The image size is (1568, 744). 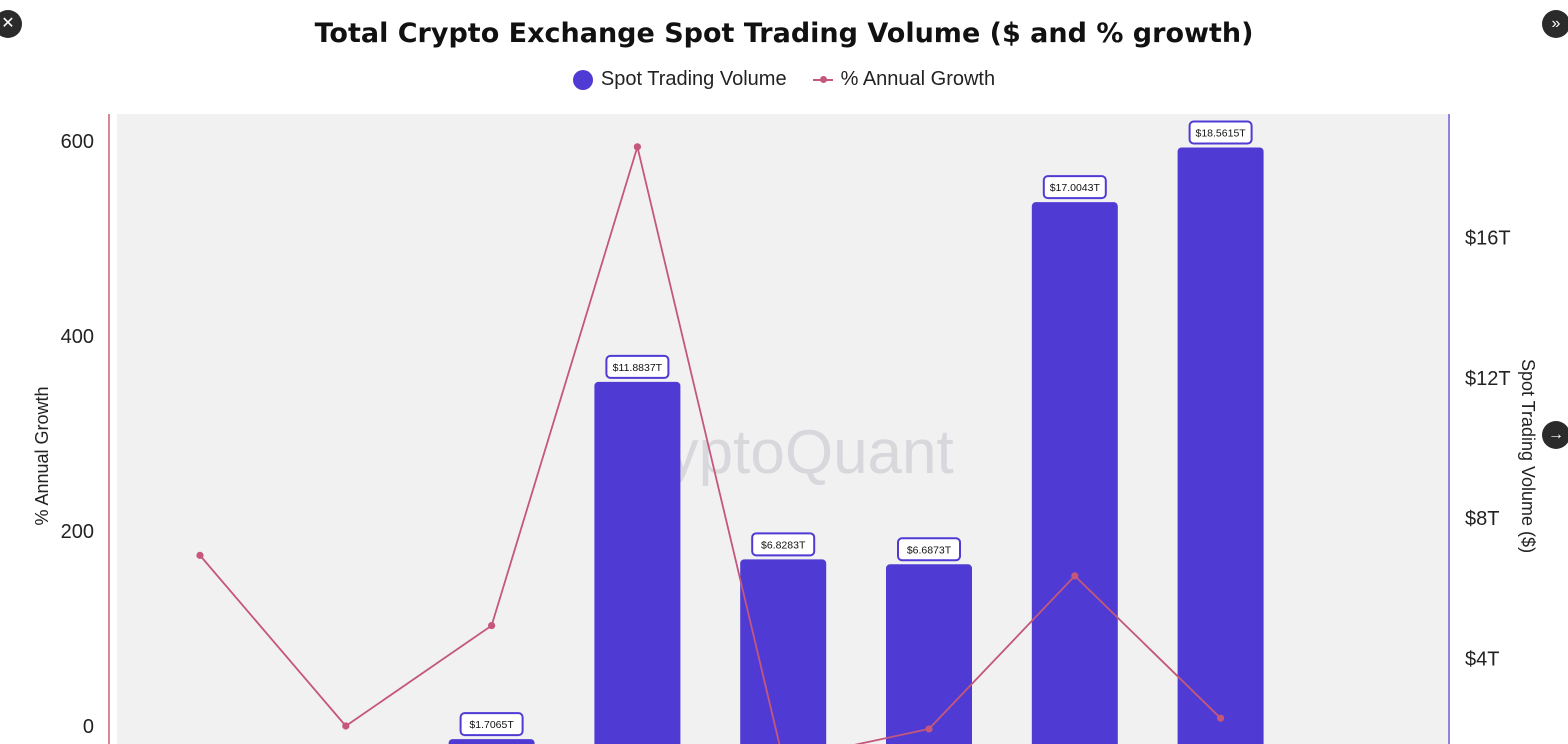 I want to click on data-label: $1.7065T, so click(x=491, y=725).